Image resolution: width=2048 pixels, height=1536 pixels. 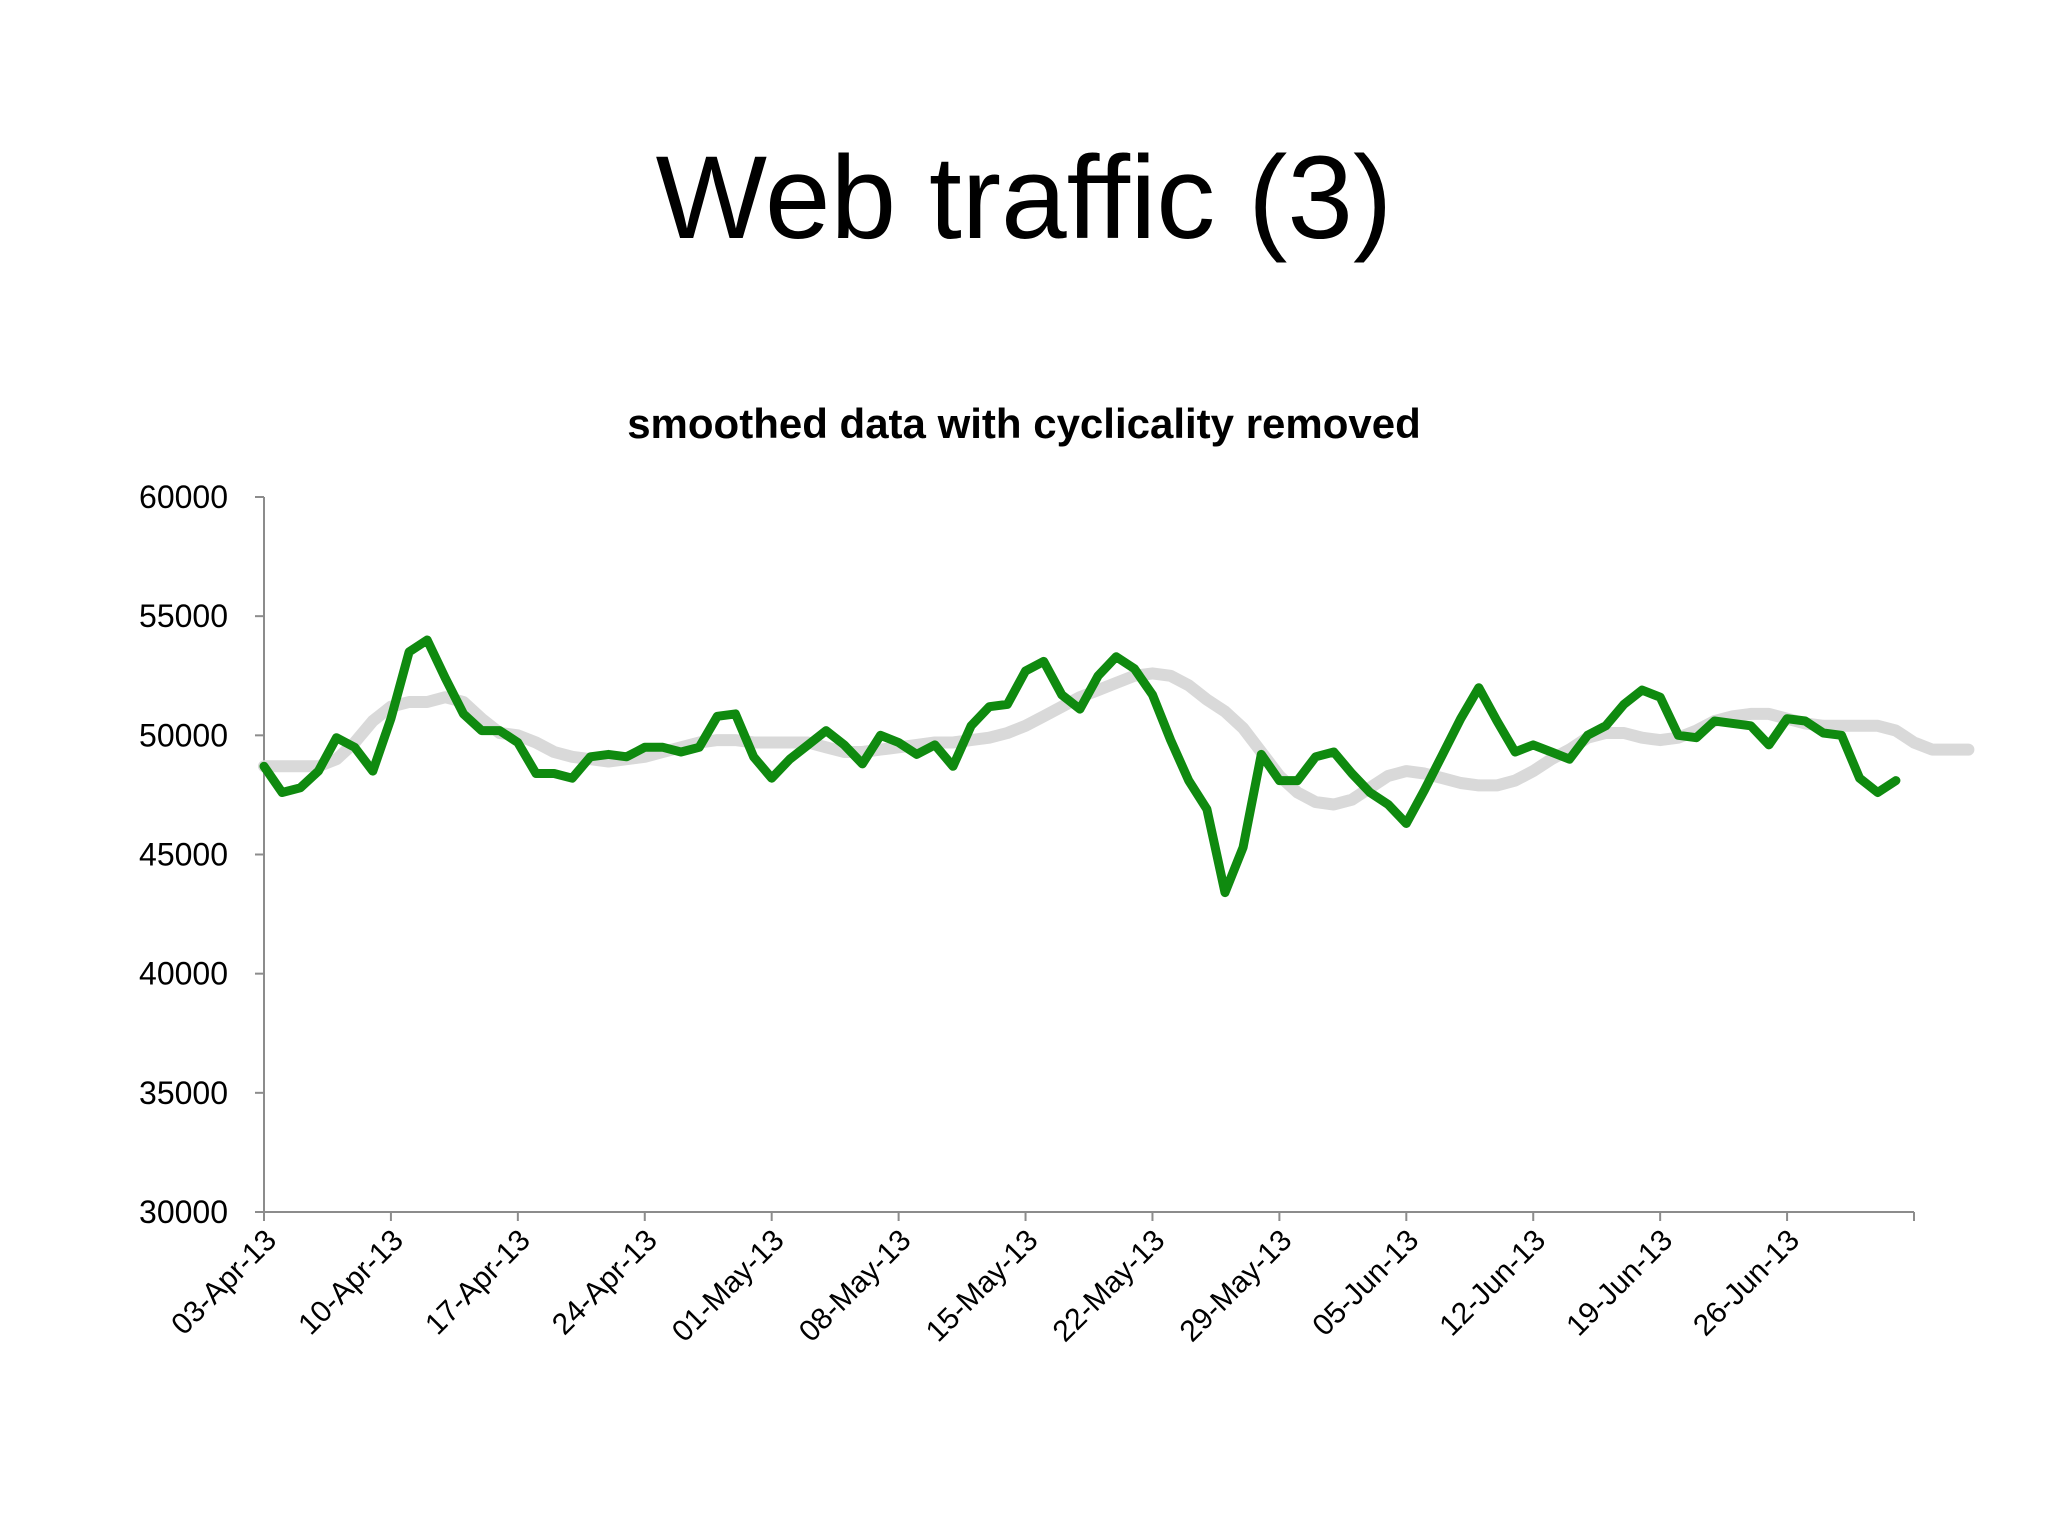 I want to click on y-tick-label: 50000, so click(x=183, y=735).